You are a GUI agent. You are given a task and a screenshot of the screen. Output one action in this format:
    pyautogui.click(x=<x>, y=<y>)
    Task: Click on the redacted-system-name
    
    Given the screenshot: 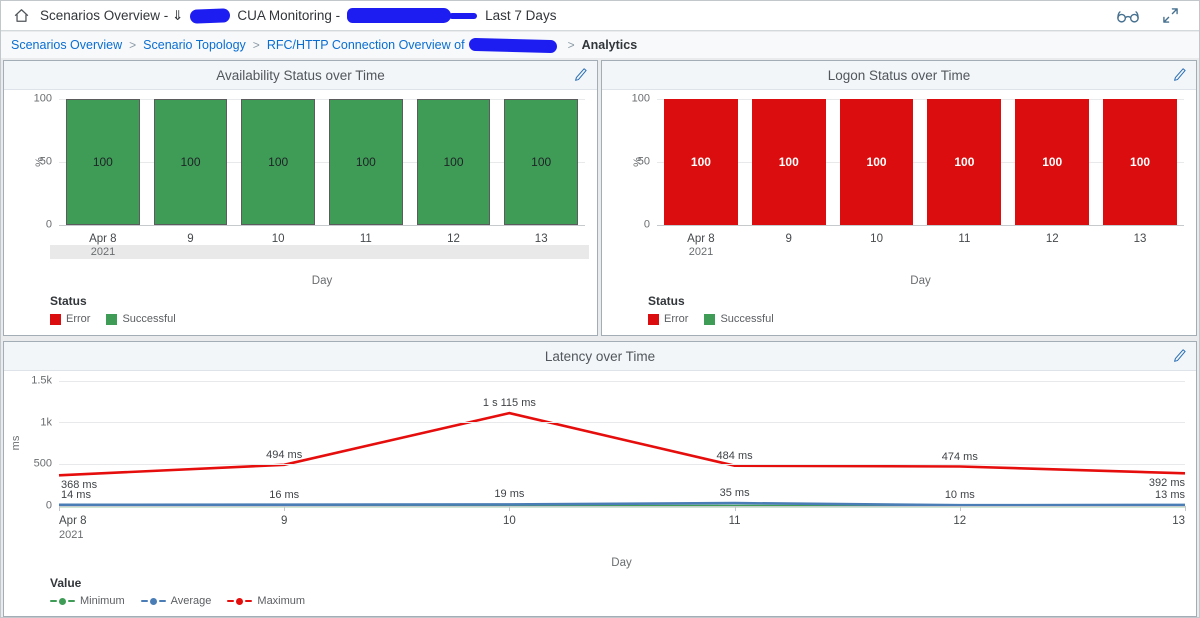 What is the action you would take?
    pyautogui.click(x=210, y=15)
    